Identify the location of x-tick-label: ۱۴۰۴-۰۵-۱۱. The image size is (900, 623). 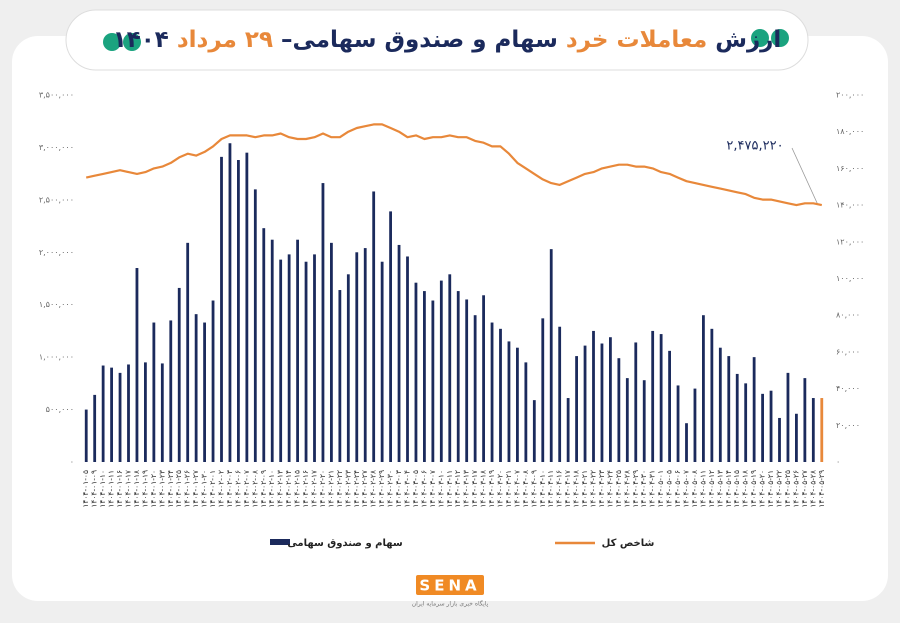
(702, 489).